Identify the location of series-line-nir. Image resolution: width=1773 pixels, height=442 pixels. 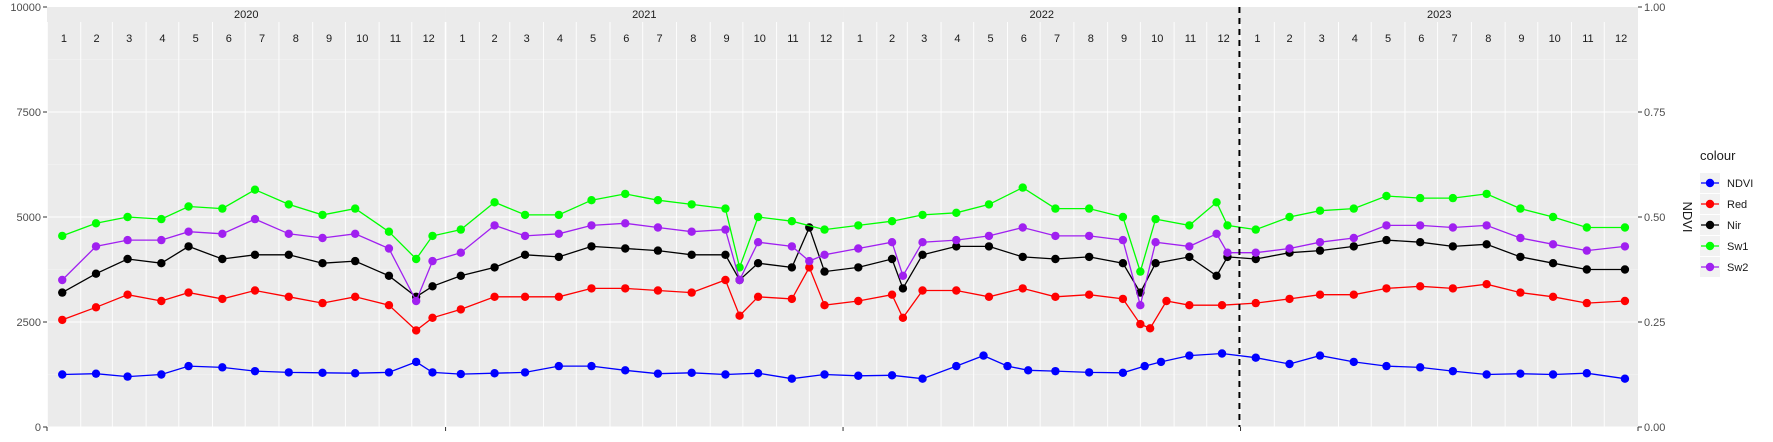
(843, 261).